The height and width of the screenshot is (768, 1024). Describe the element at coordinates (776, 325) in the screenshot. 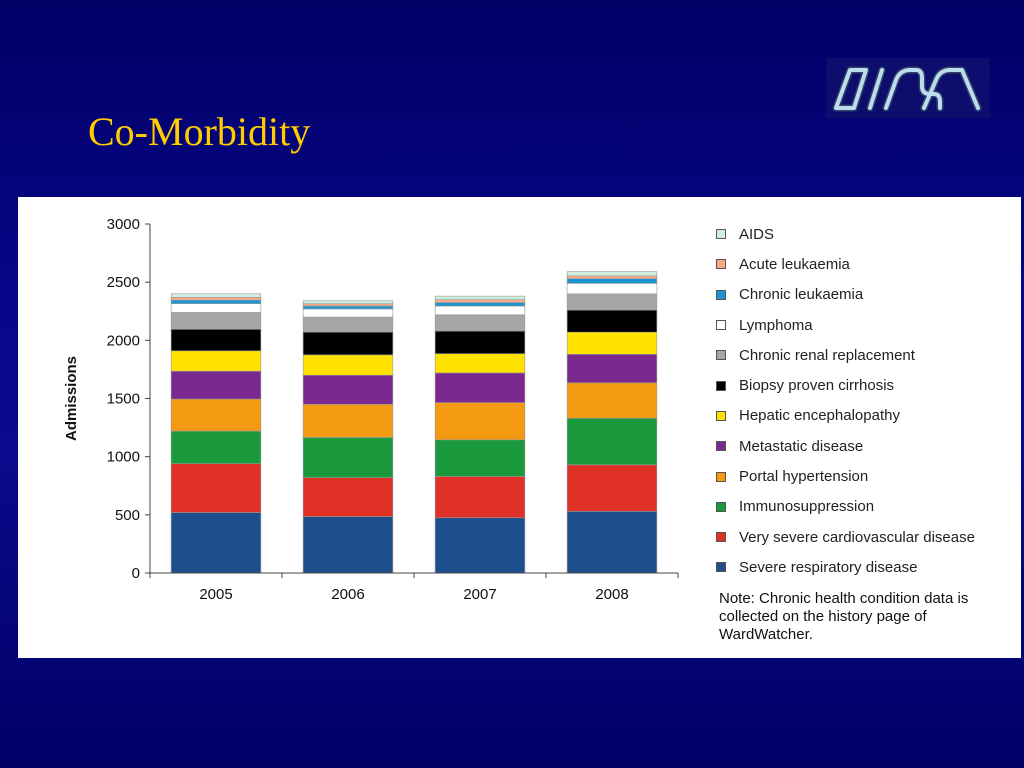

I see `legend-label: Lymphoma` at that location.